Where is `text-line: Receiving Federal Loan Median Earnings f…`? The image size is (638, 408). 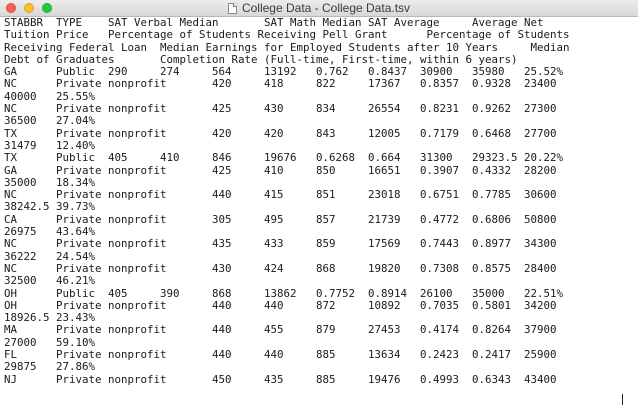
text-line: Receiving Federal Loan Median Earnings f… is located at coordinates (287, 47).